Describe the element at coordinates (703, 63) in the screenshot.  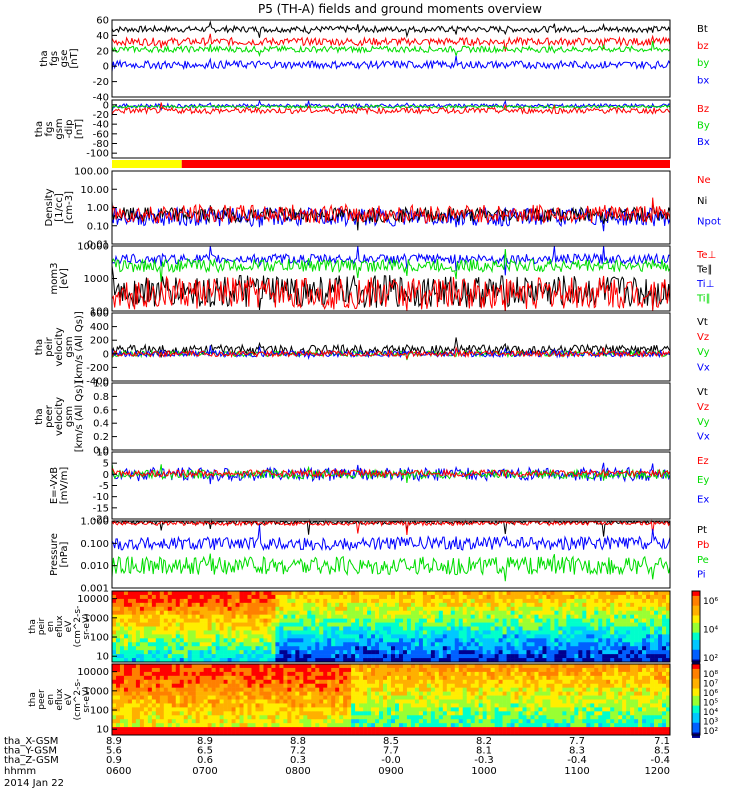
I see `legend-by: by` at that location.